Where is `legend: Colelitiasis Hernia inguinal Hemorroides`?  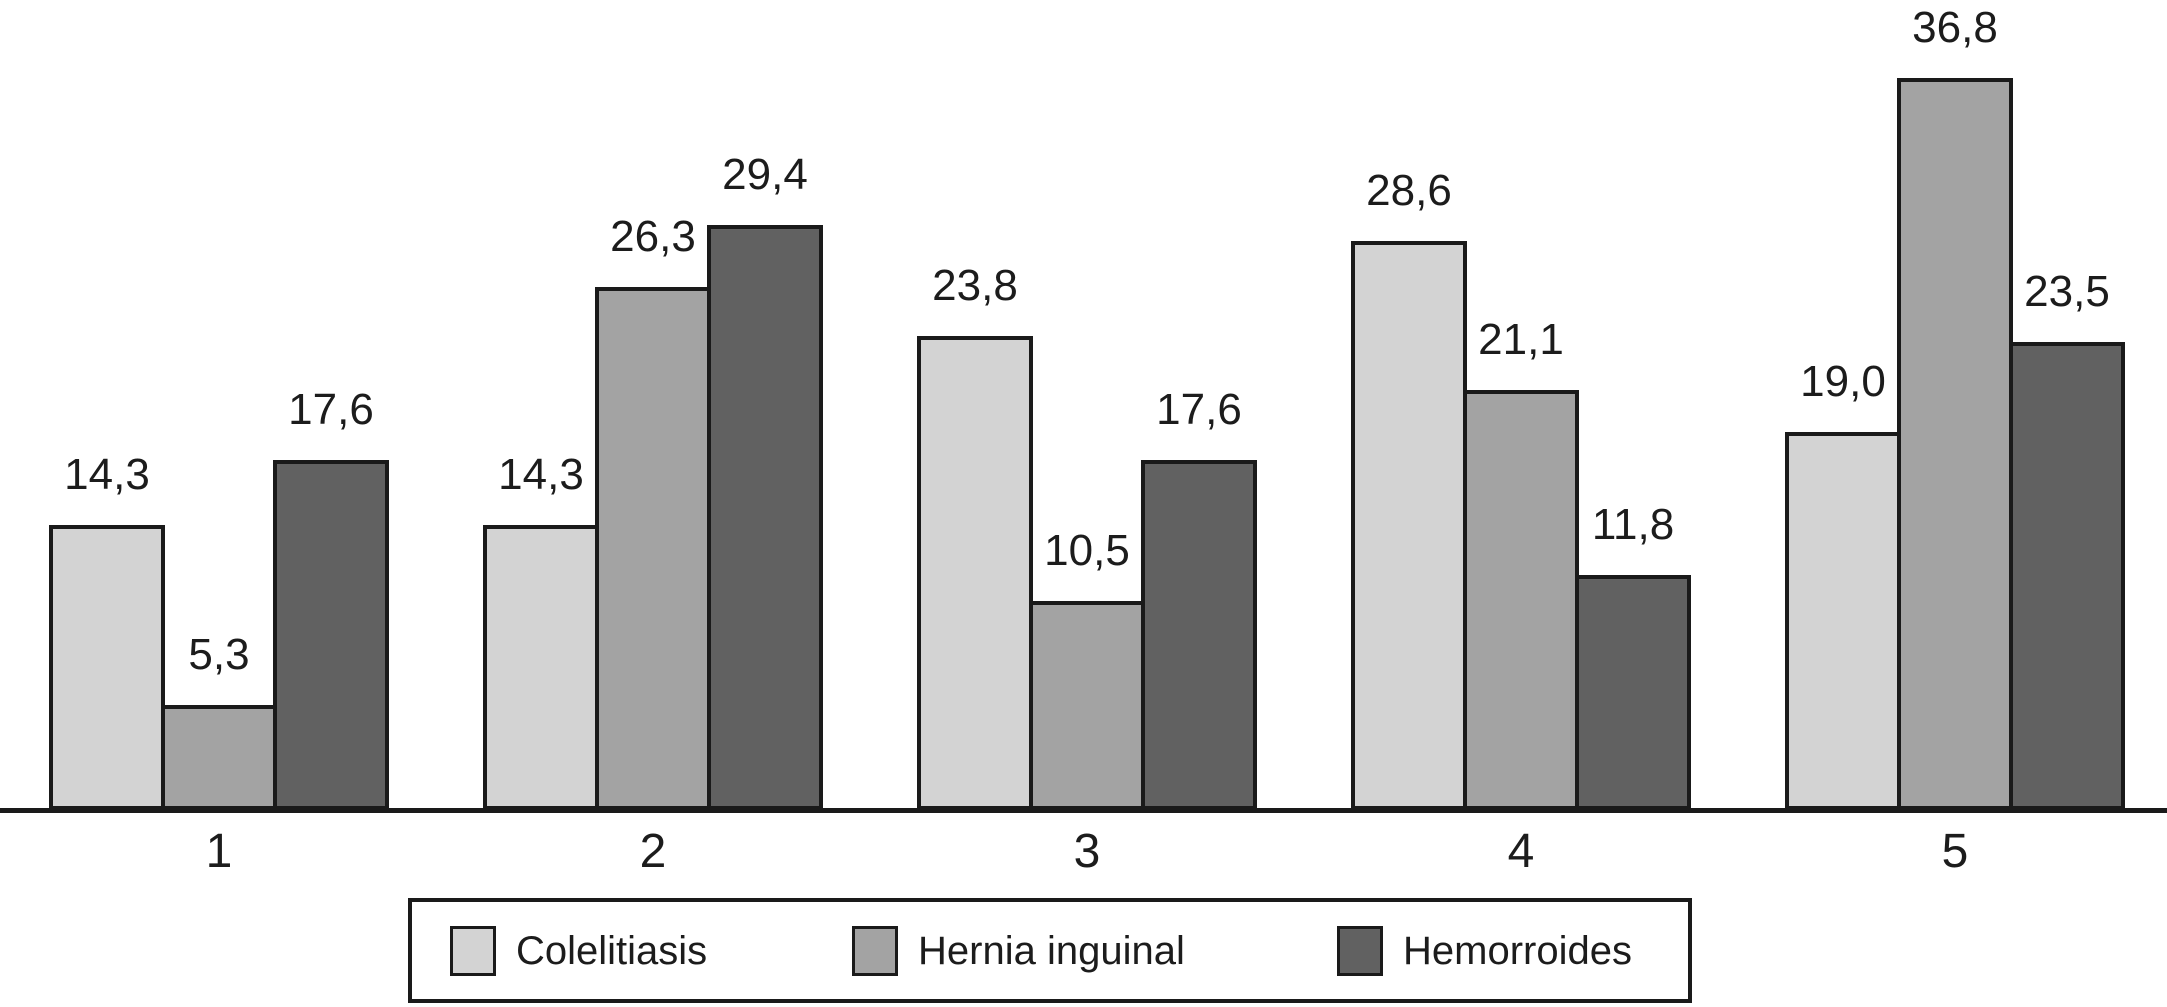 legend: Colelitiasis Hernia inguinal Hemorroides is located at coordinates (1050, 950).